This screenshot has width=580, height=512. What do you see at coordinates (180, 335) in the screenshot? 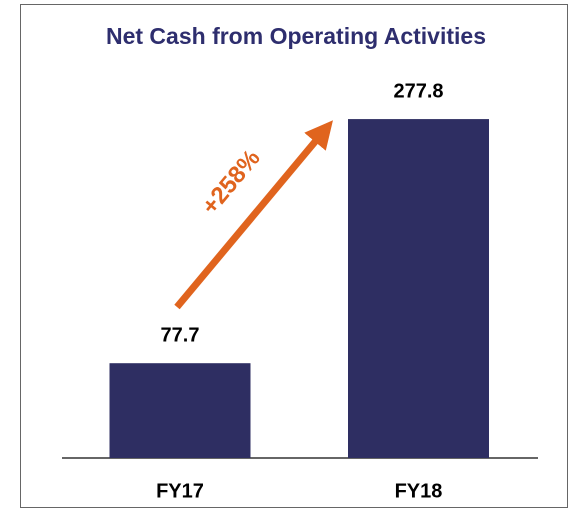
I see `value-label: 77.7` at bounding box center [180, 335].